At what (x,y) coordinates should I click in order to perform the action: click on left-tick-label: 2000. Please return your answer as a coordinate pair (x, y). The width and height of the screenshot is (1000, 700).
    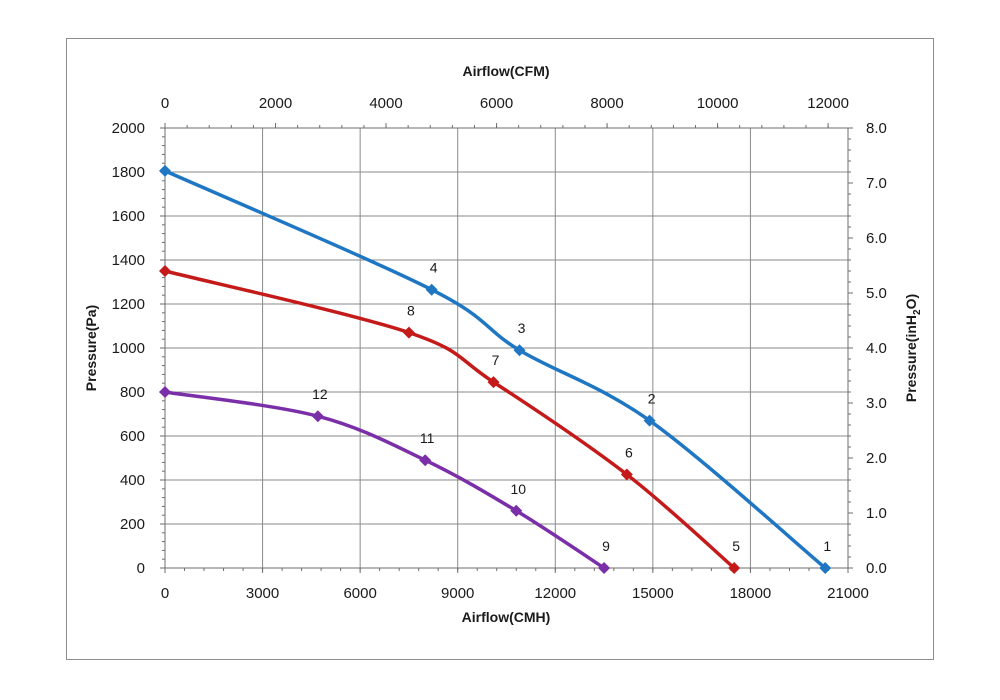
    Looking at the image, I should click on (128, 128).